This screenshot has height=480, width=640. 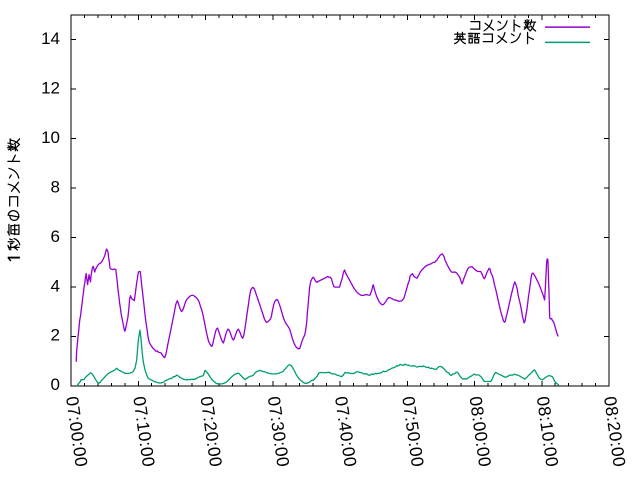 What do you see at coordinates (55, 236) in the screenshot?
I see `svg-text: 6` at bounding box center [55, 236].